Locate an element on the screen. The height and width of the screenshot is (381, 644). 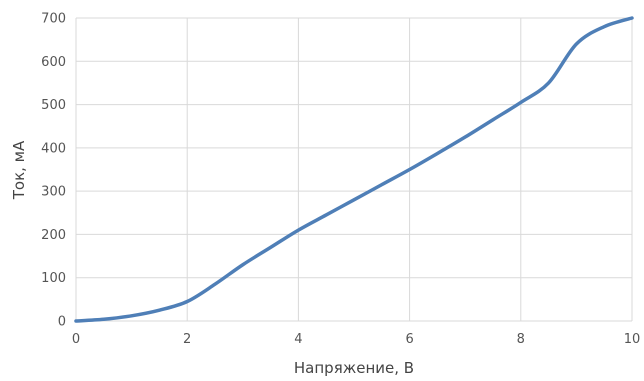
x-tick-label-2: 2 is located at coordinates (187, 339).